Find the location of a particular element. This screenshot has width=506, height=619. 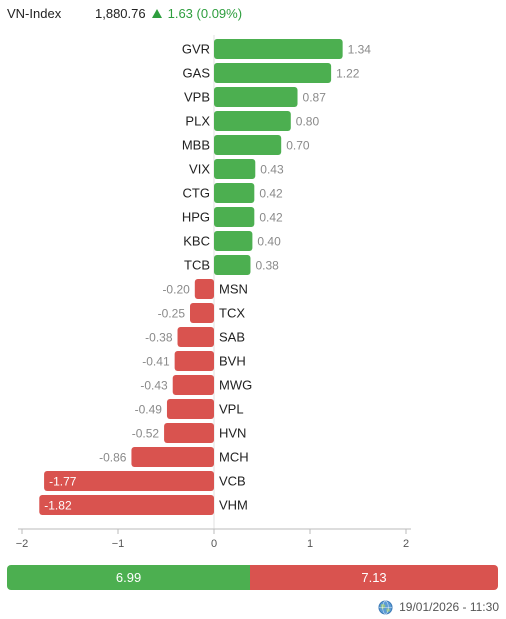

category-label-sab: SAB is located at coordinates (232, 337).